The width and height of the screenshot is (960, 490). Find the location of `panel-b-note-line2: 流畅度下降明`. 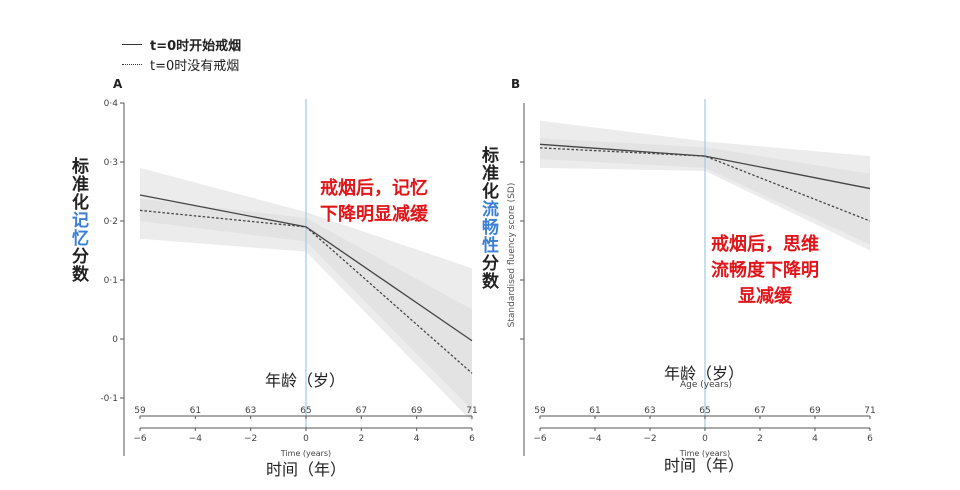

panel-b-note-line2: 流畅度下降明 is located at coordinates (765, 270).